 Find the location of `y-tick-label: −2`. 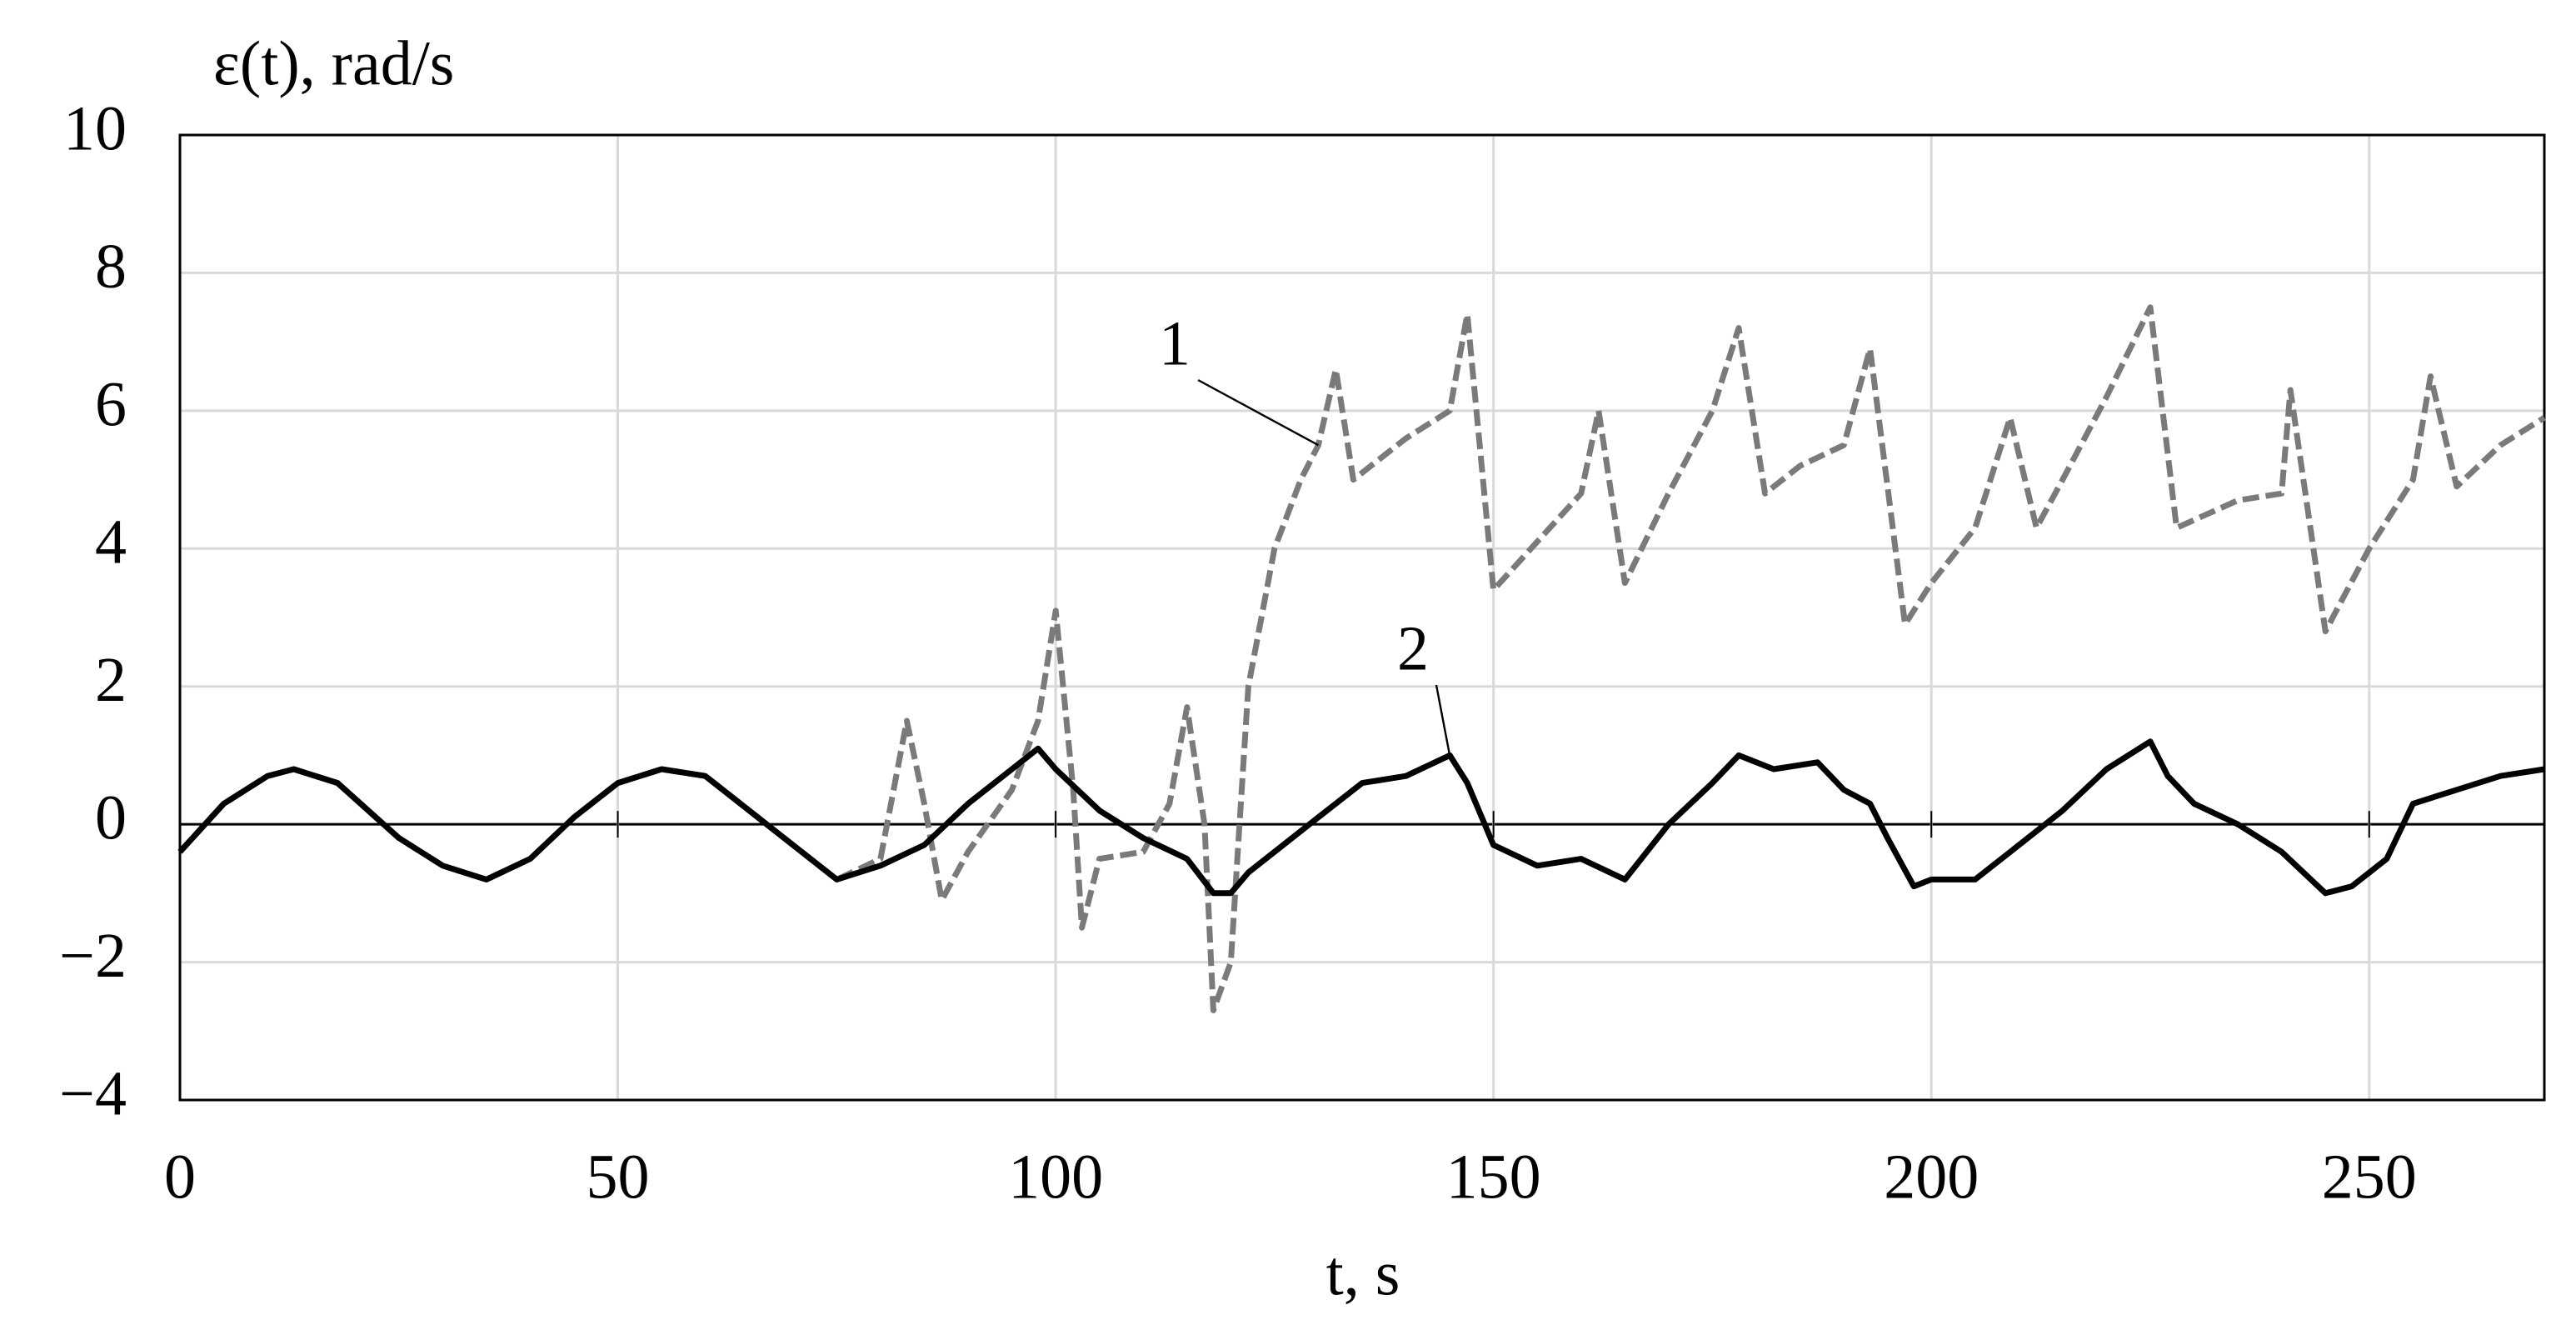

y-tick-label: −2 is located at coordinates (93, 956).